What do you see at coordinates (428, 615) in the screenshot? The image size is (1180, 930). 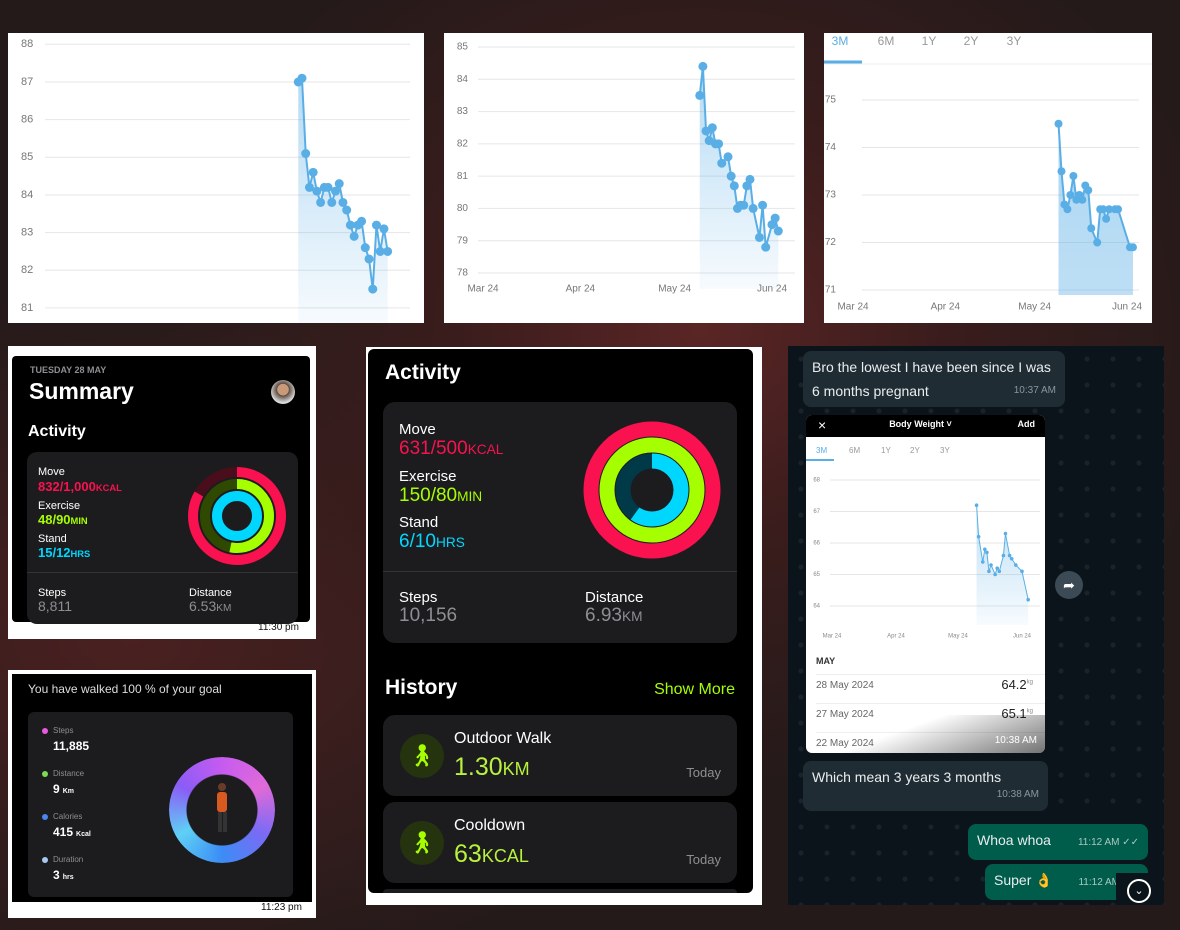 I see `stat-value: 10,156` at bounding box center [428, 615].